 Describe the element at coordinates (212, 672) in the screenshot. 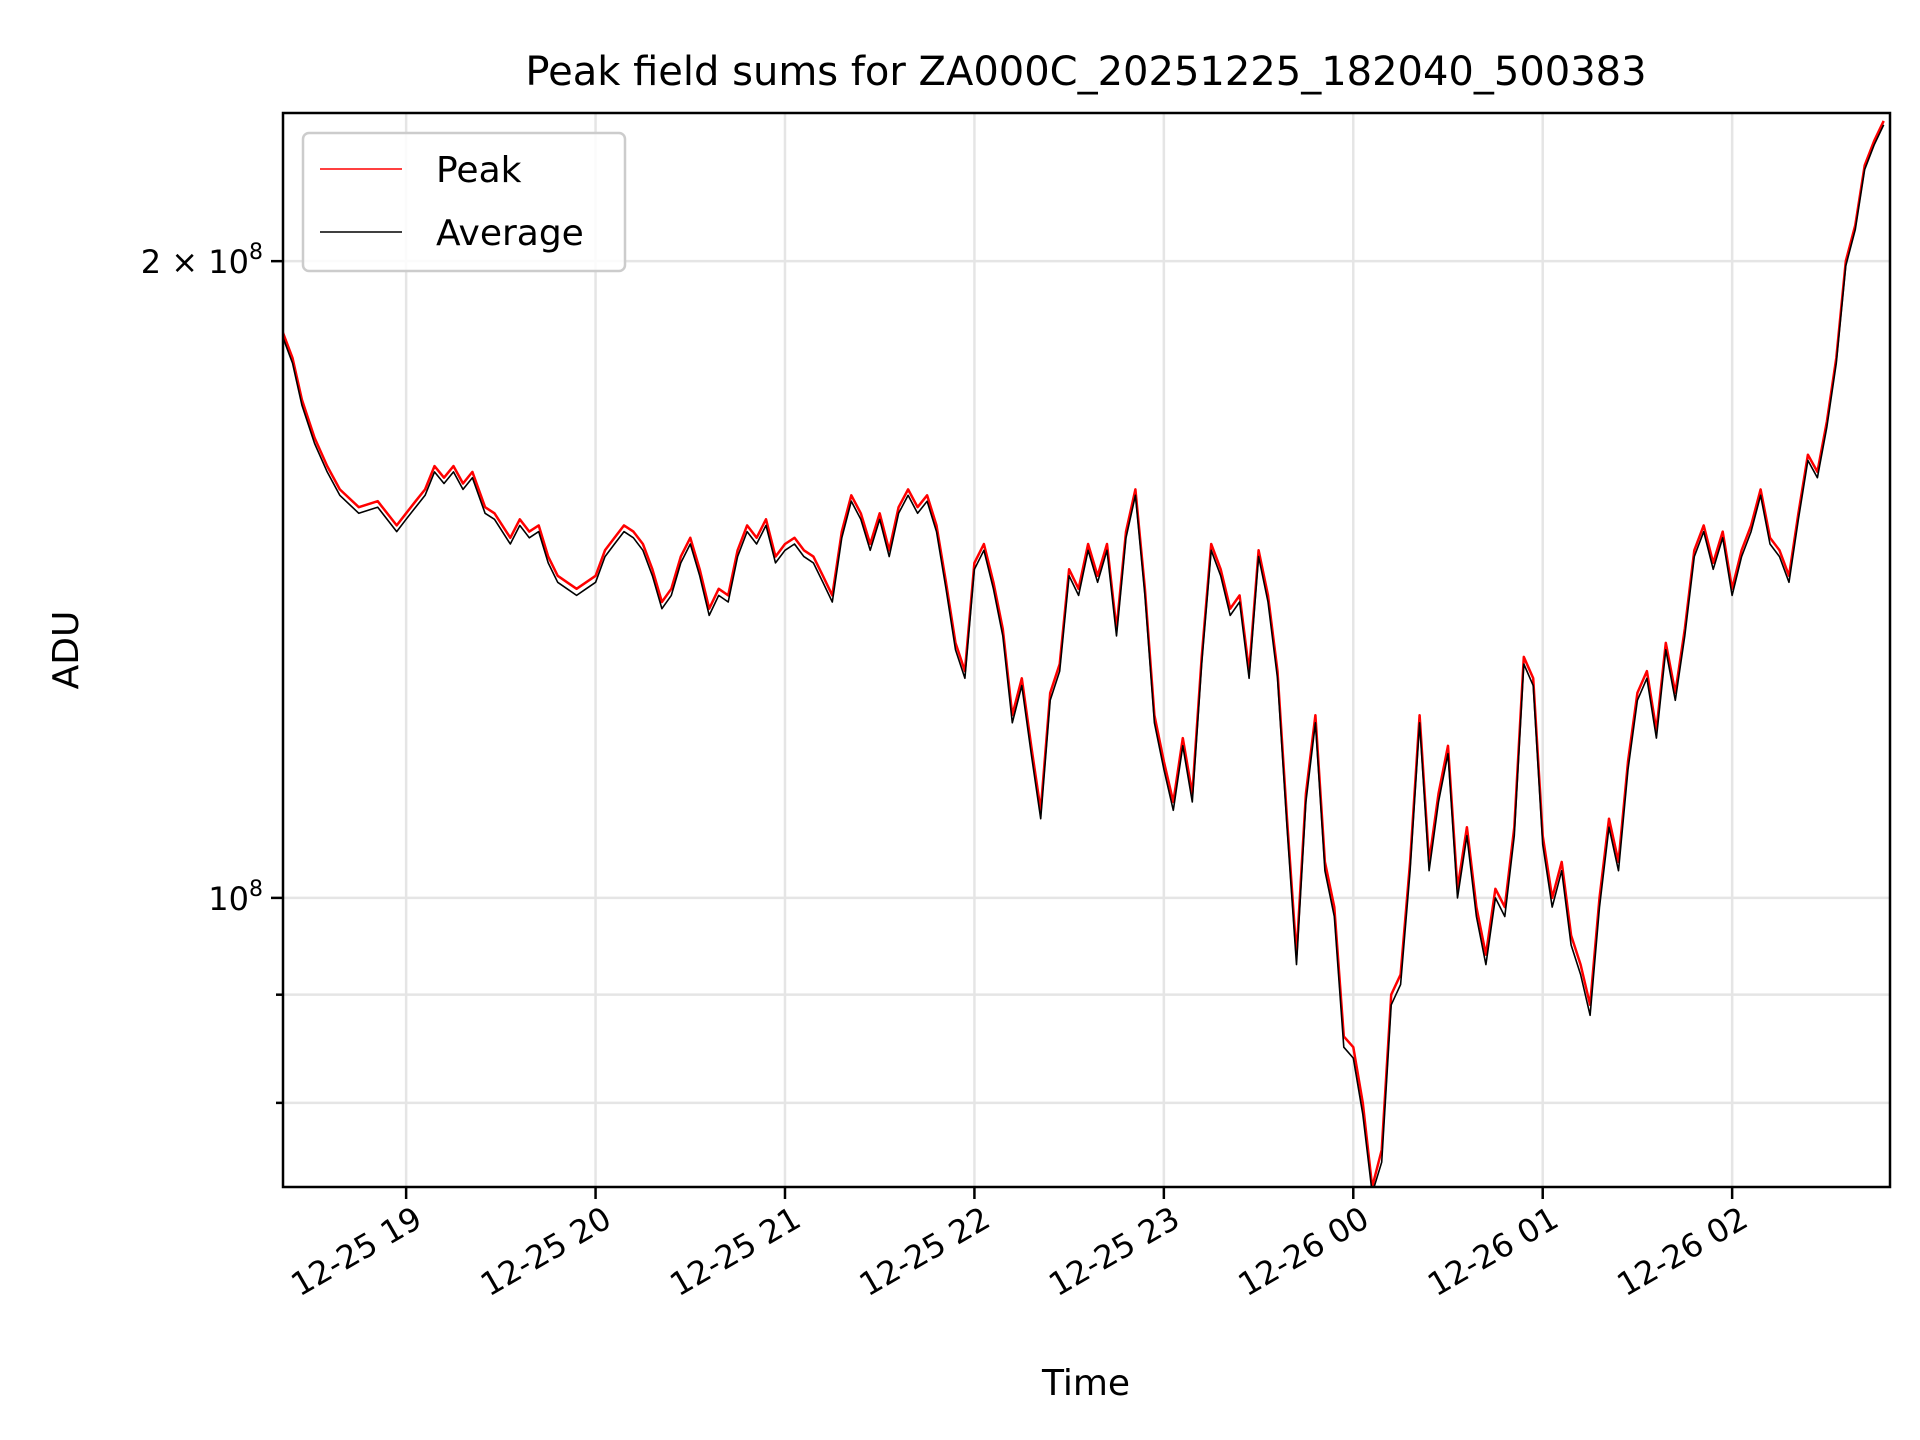

I see `y-axis: 108 2 × 108` at that location.